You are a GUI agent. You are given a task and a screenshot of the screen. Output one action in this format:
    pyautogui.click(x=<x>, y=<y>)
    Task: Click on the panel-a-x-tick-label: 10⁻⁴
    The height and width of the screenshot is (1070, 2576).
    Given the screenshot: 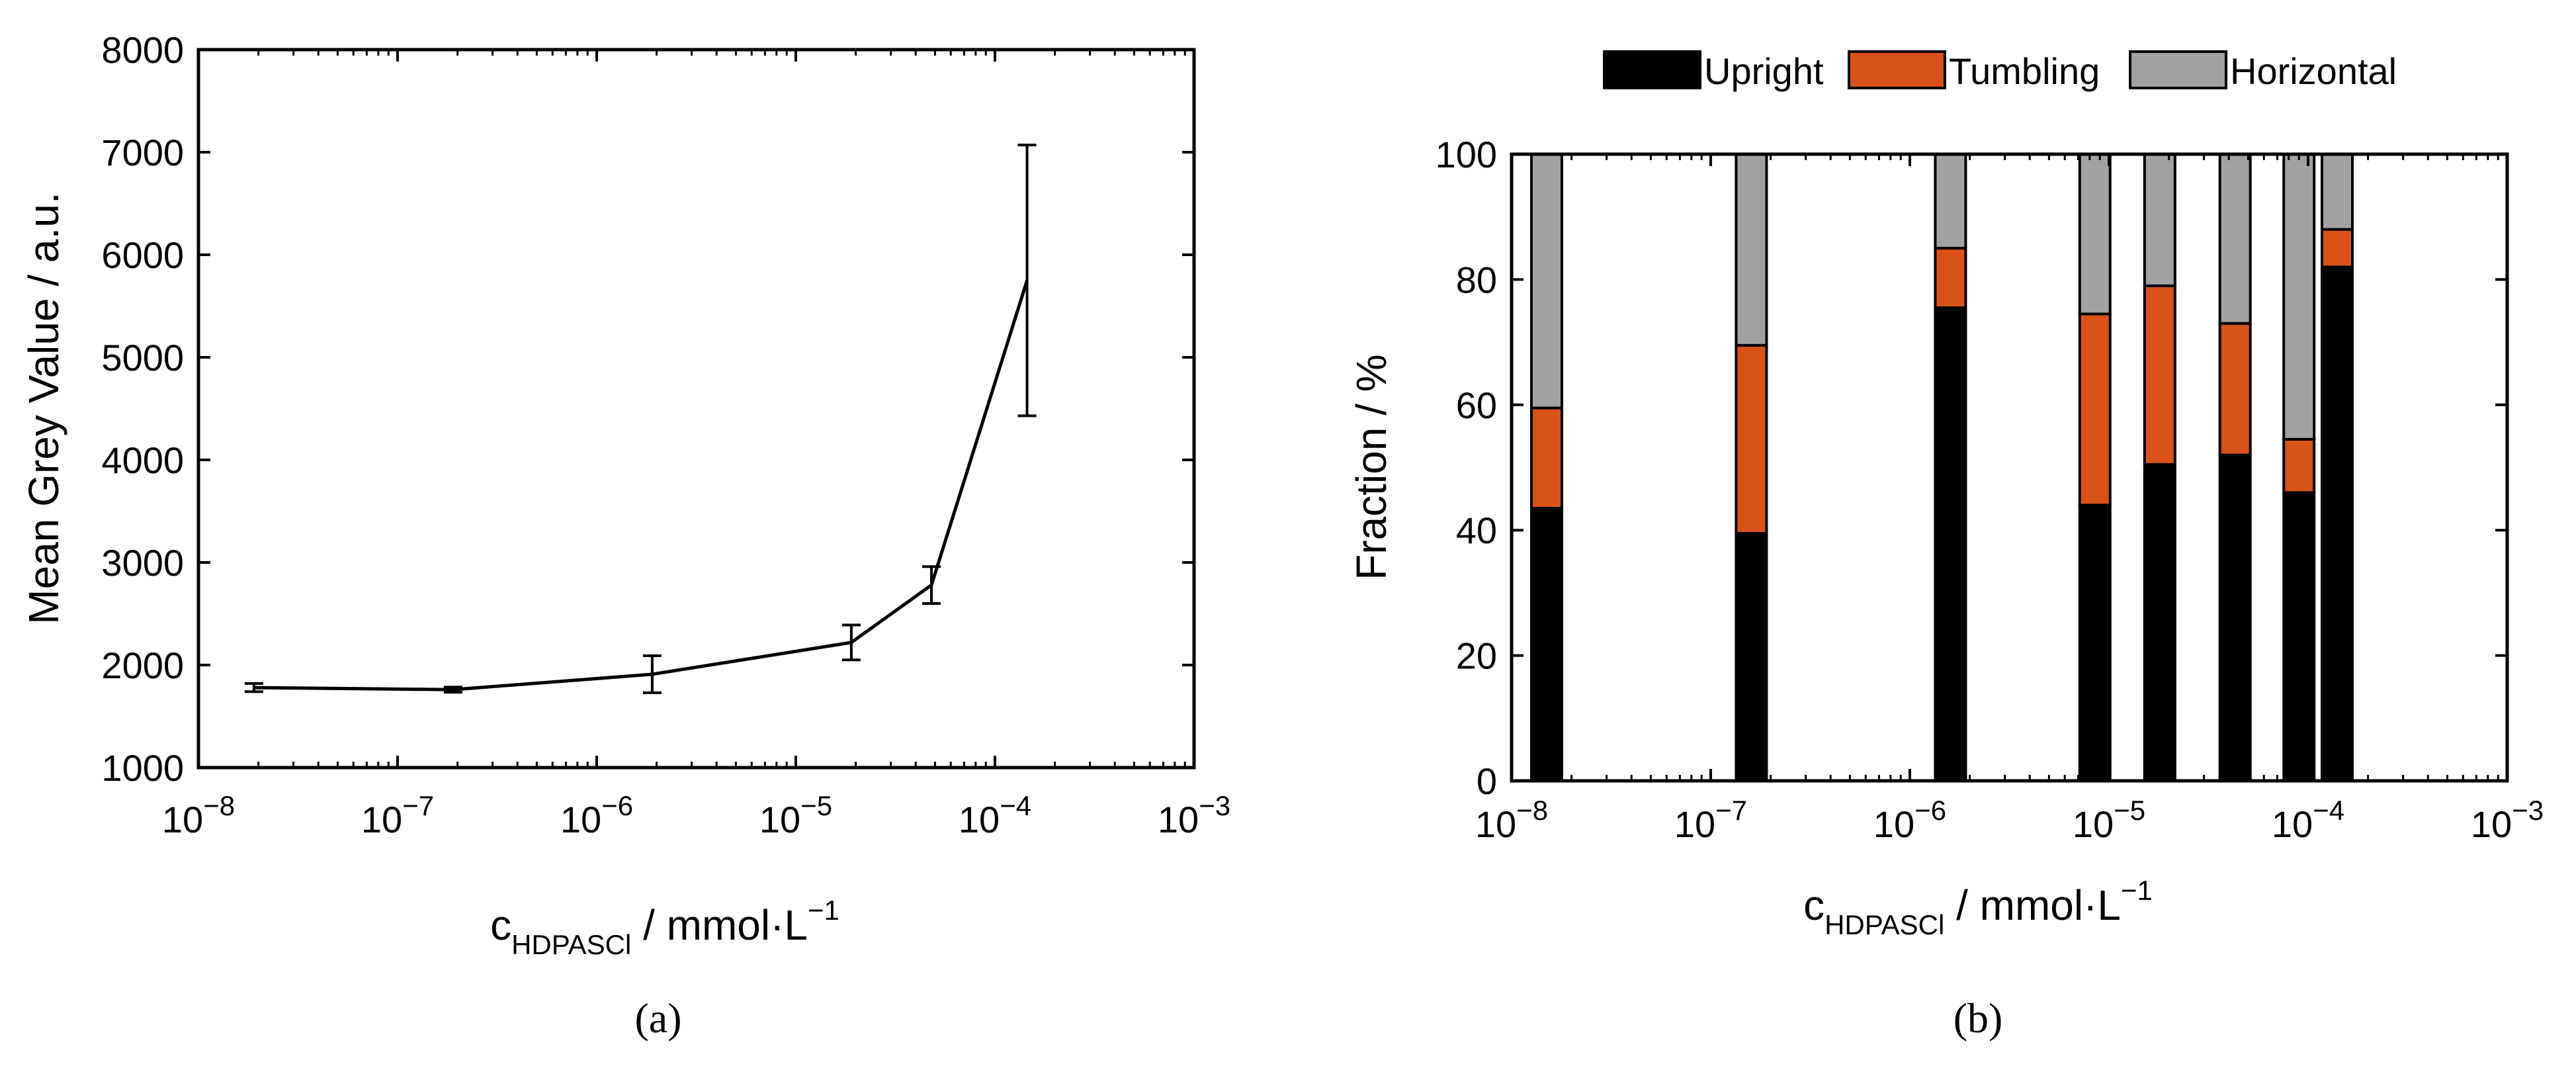 What is the action you would take?
    pyautogui.click(x=995, y=815)
    